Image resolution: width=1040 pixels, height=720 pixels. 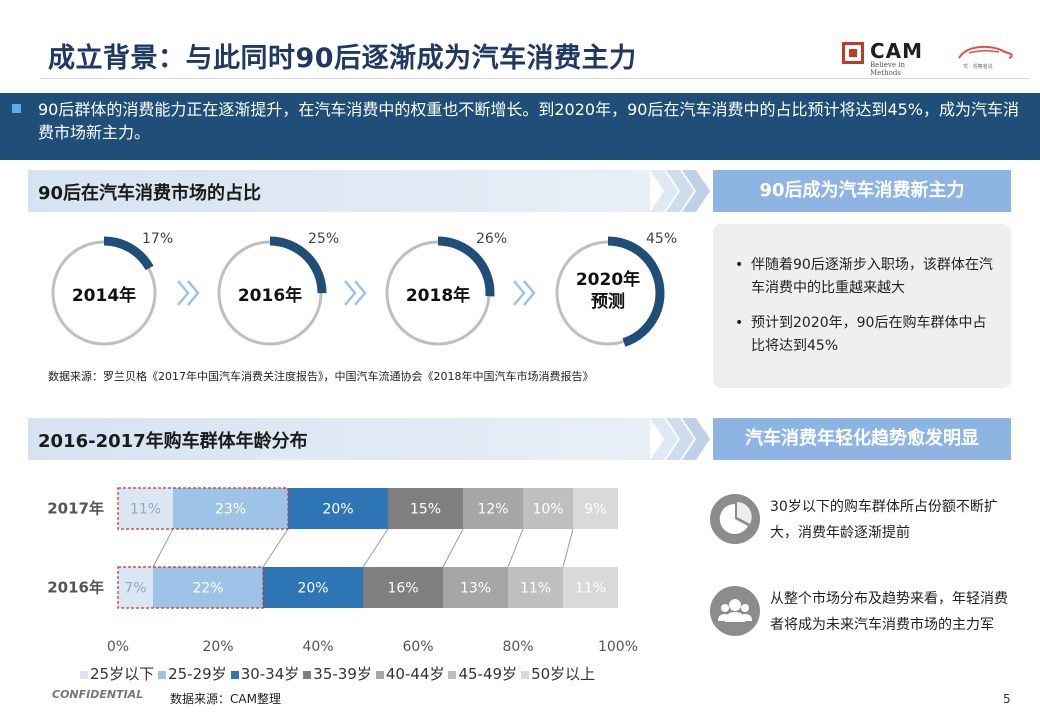 I want to click on legend-item: 35-39岁, so click(x=337, y=673).